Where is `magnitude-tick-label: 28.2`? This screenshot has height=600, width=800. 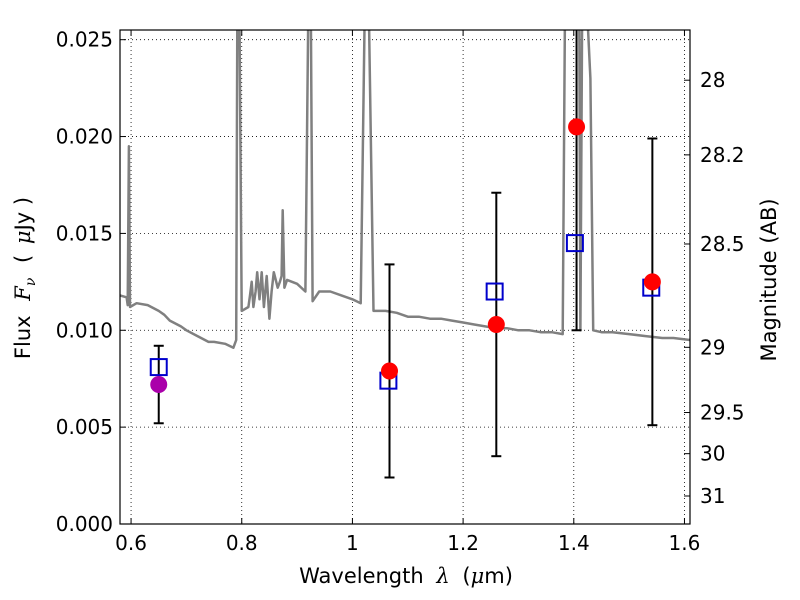
magnitude-tick-label: 28.2 is located at coordinates (722, 155).